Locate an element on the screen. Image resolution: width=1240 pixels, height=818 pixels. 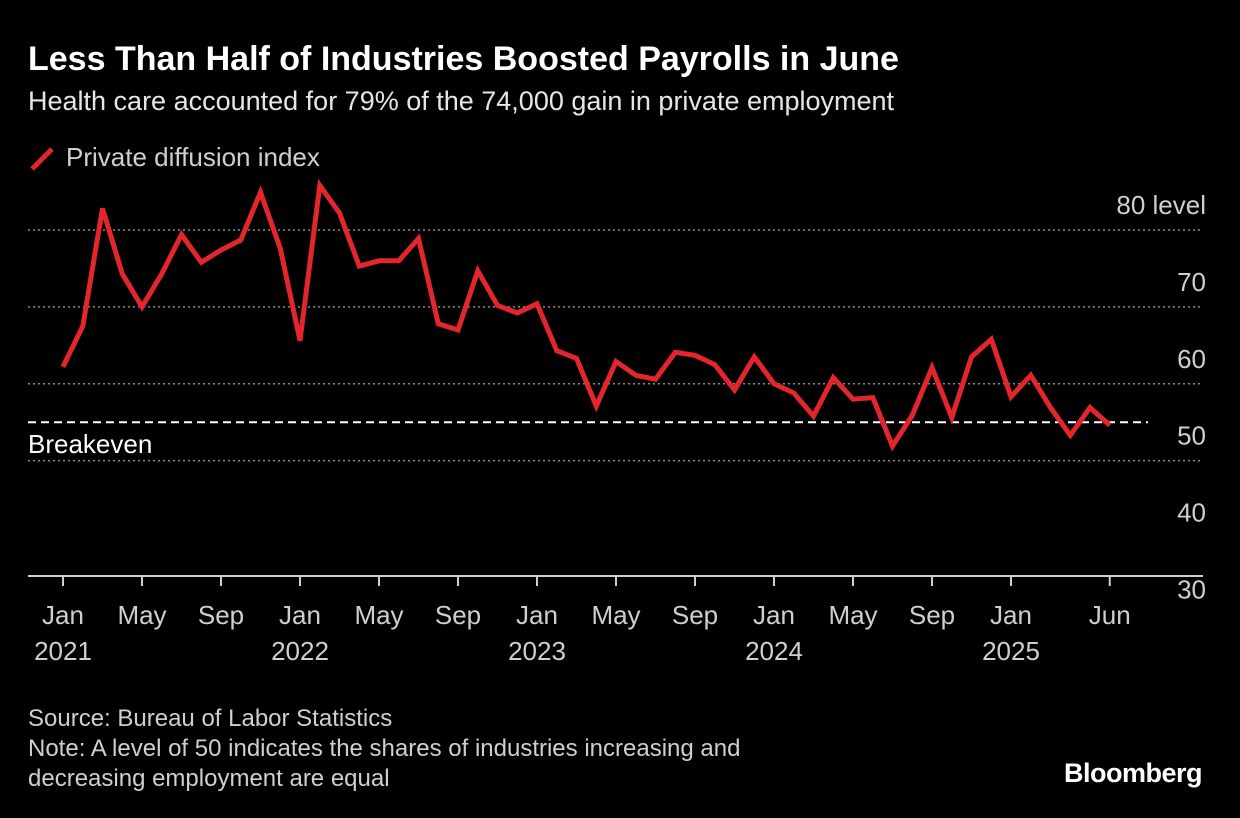
breakeven-label: Breakeven is located at coordinates (90, 444).